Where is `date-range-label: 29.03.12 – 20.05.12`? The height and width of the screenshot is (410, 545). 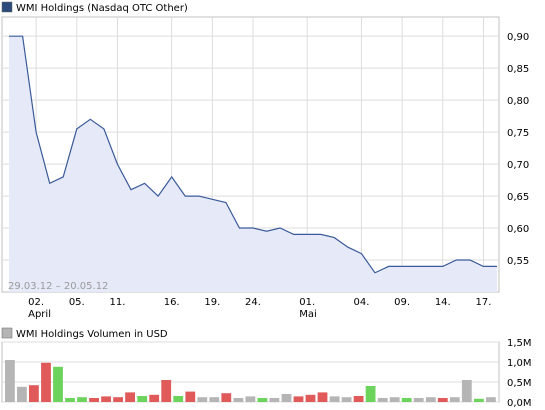
date-range-label: 29.03.12 – 20.05.12 is located at coordinates (58, 286).